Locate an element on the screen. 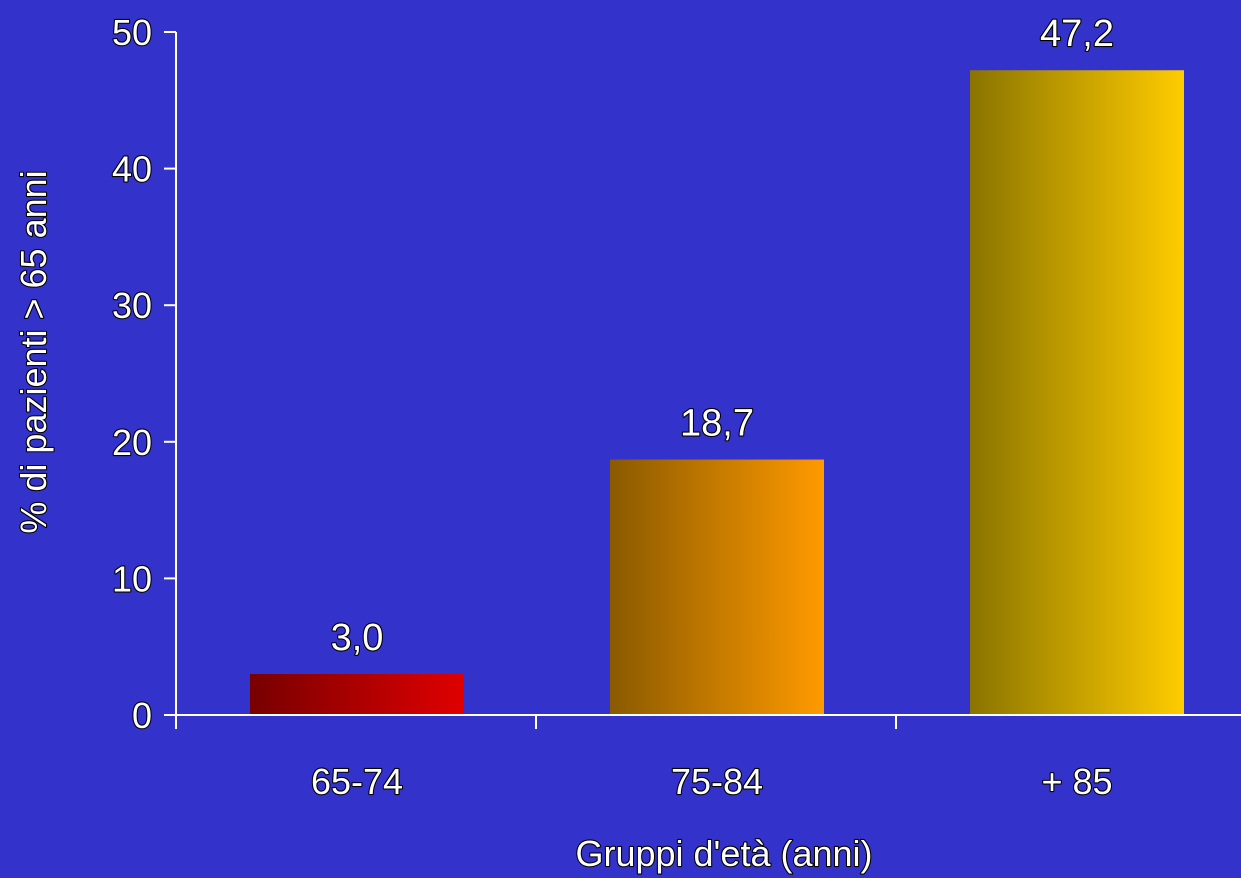 The image size is (1241, 878). x-tick-label-2: 75-84 is located at coordinates (717, 781).